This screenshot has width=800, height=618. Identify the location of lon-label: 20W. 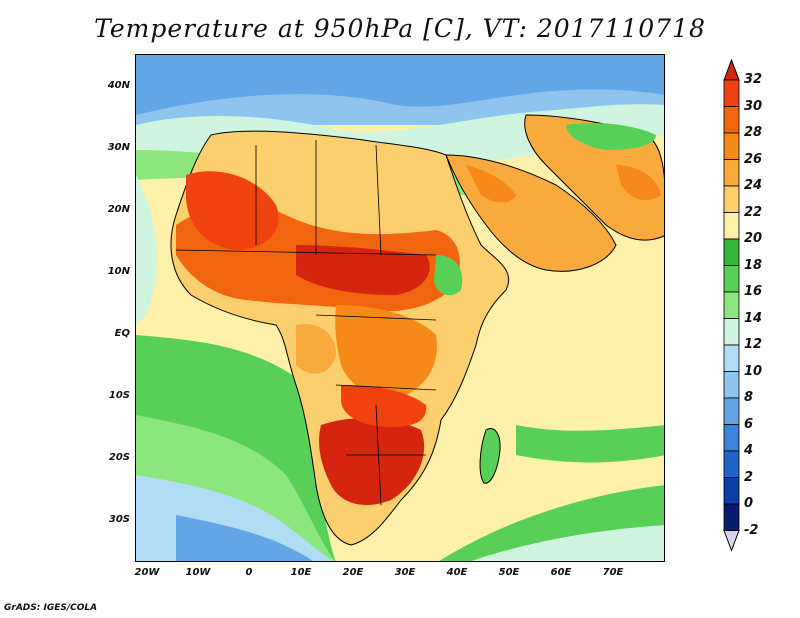
(147, 572).